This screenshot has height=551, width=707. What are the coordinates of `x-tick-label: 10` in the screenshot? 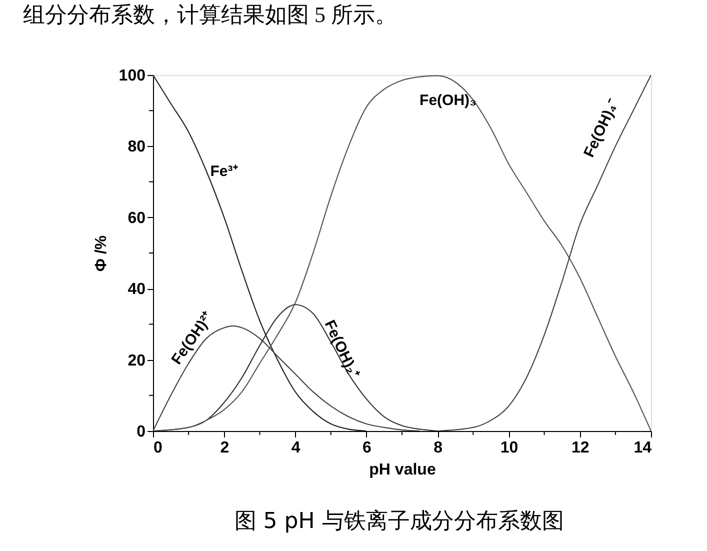 It's located at (509, 448).